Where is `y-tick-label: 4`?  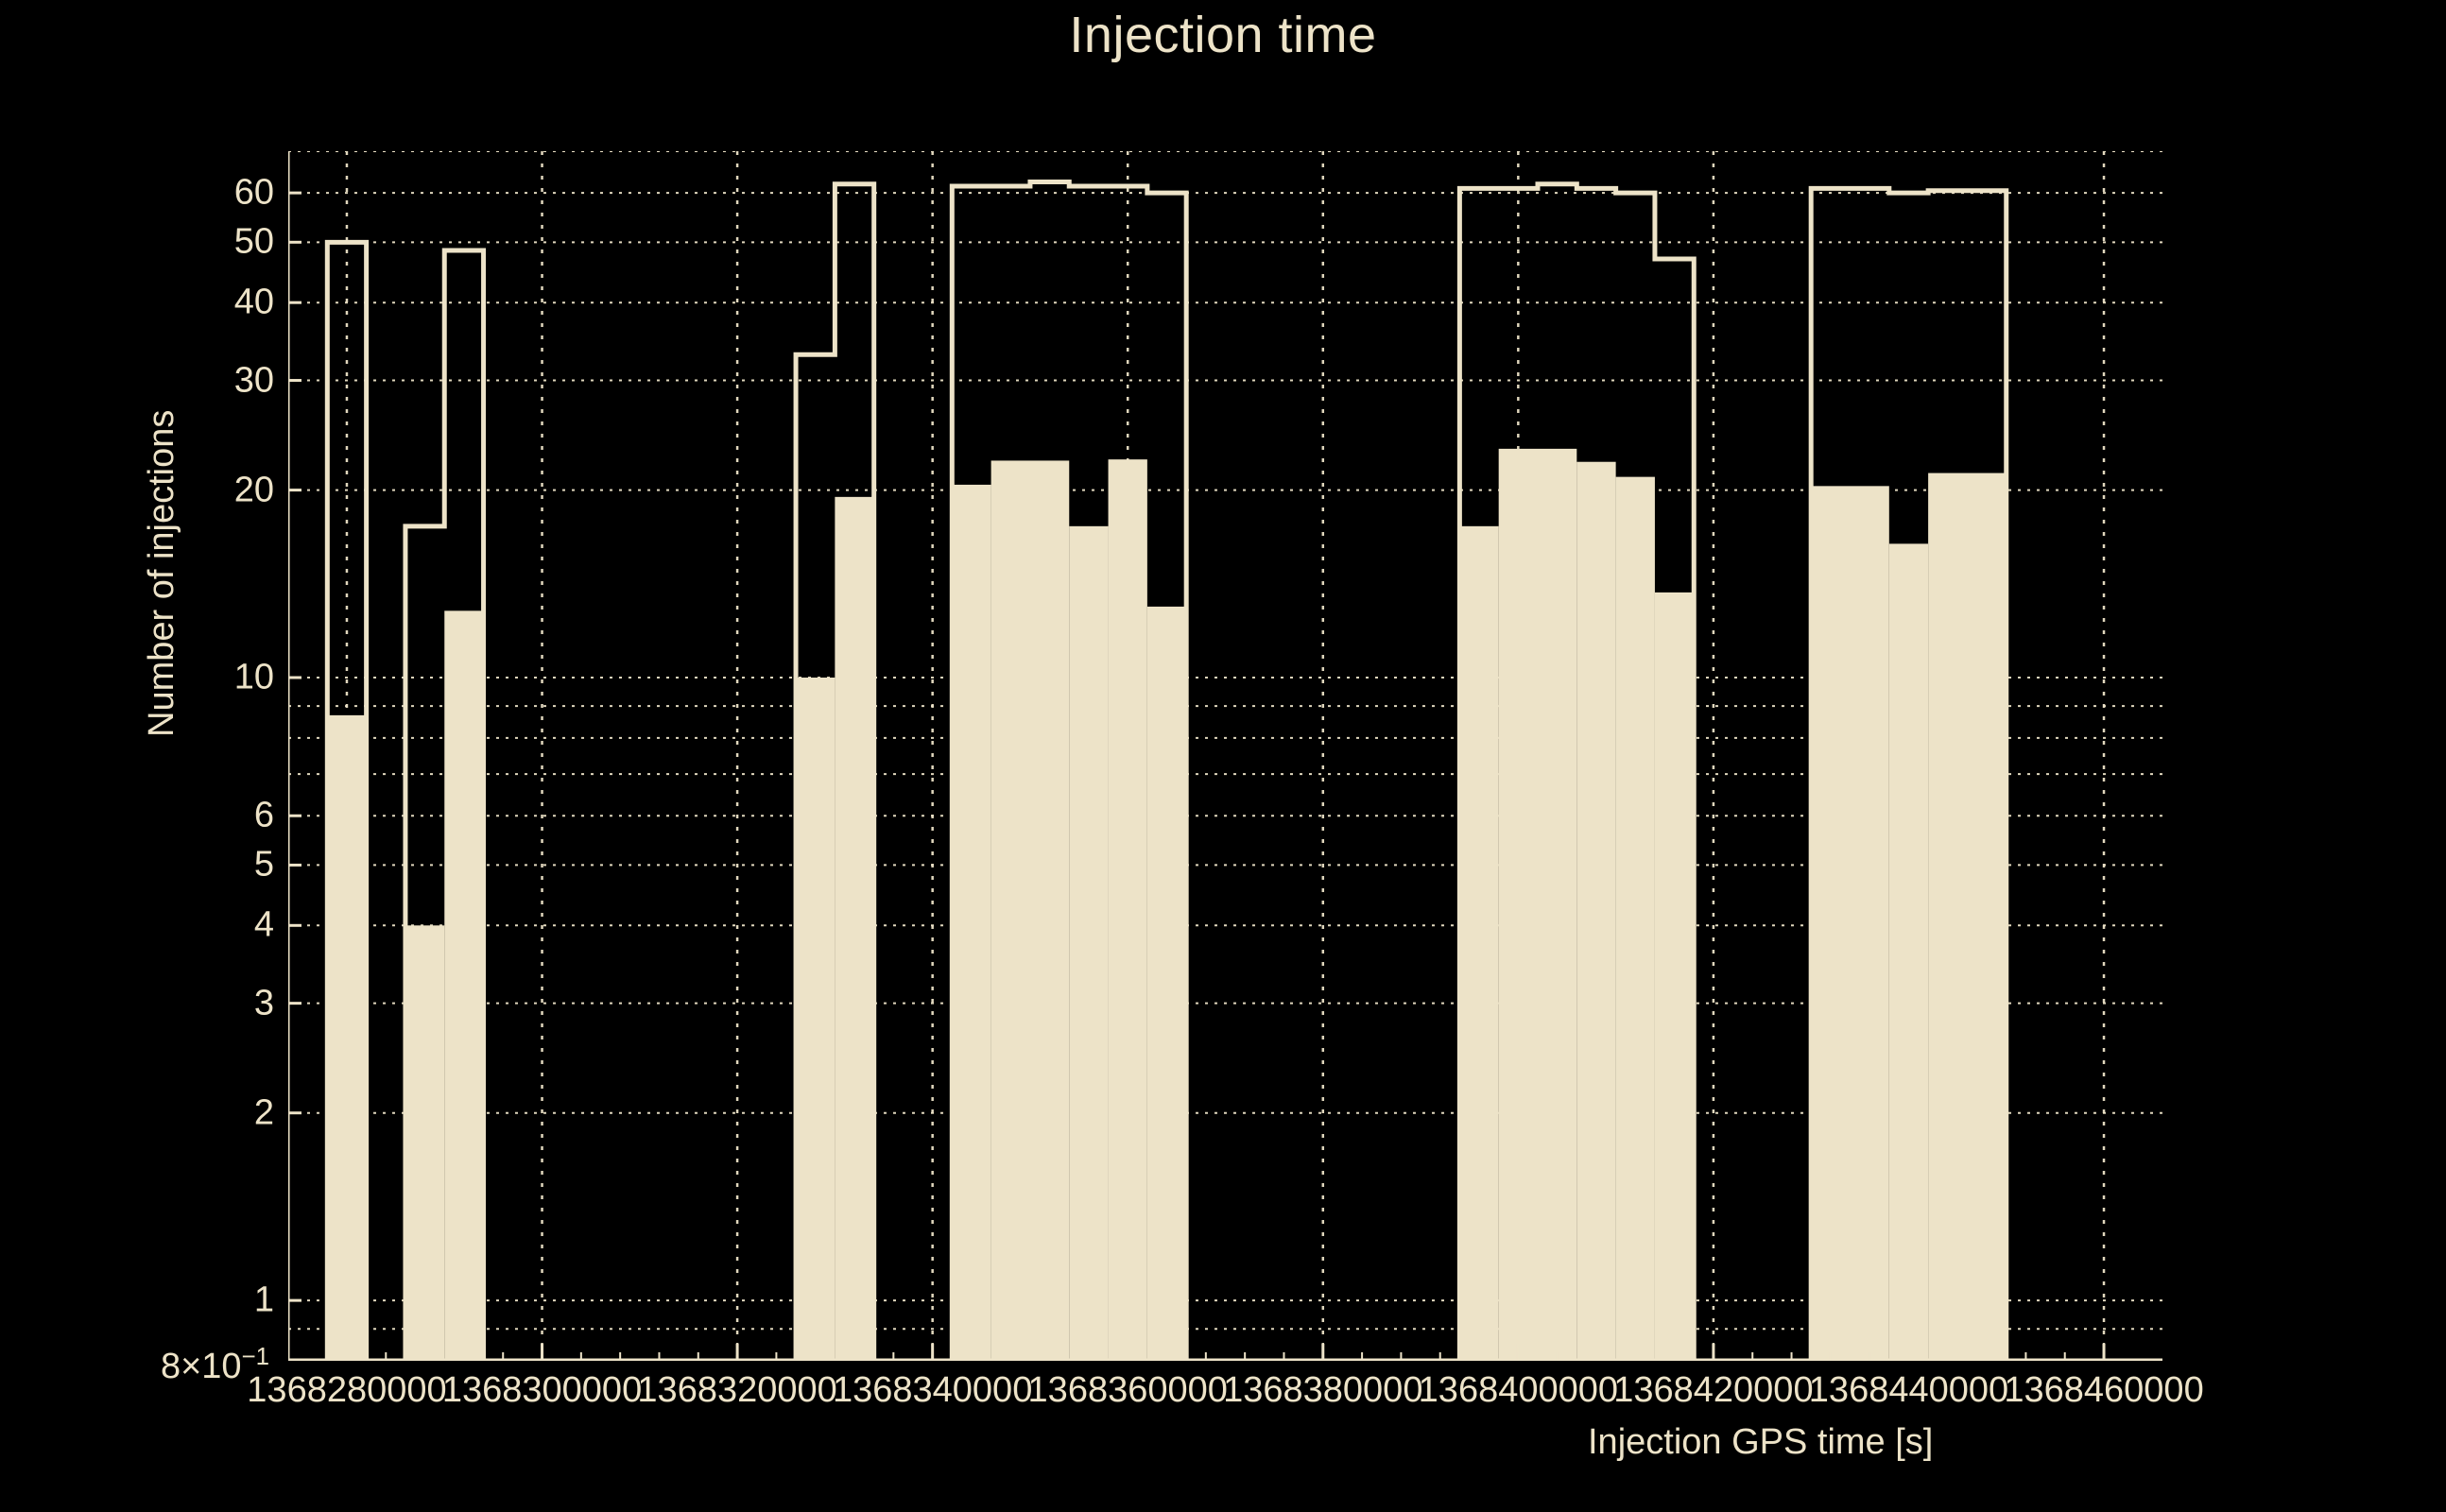
y-tick-label: 4 is located at coordinates (263, 924).